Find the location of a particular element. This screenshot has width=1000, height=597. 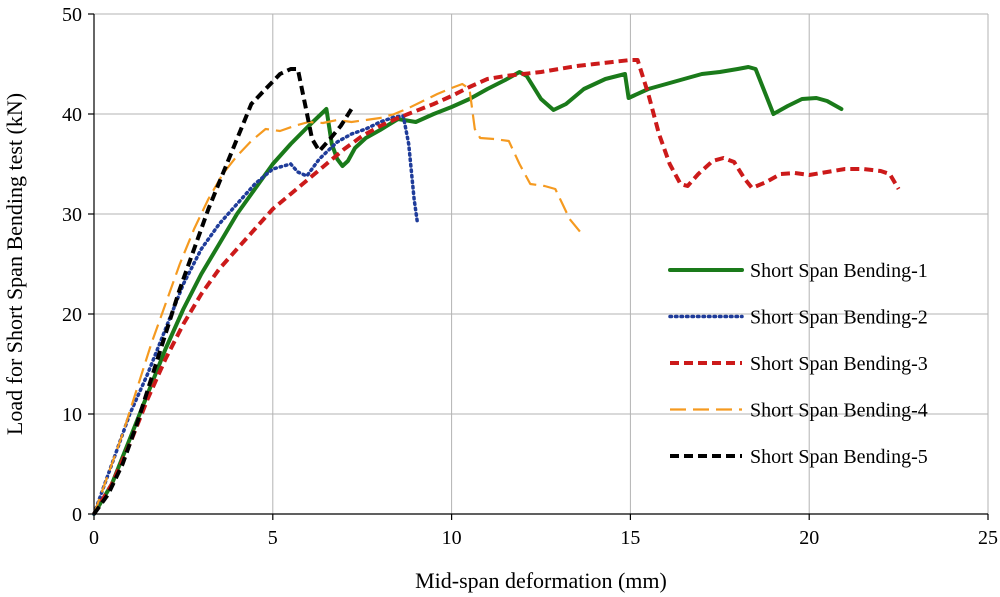

y-tick-label: 20 is located at coordinates (72, 315).